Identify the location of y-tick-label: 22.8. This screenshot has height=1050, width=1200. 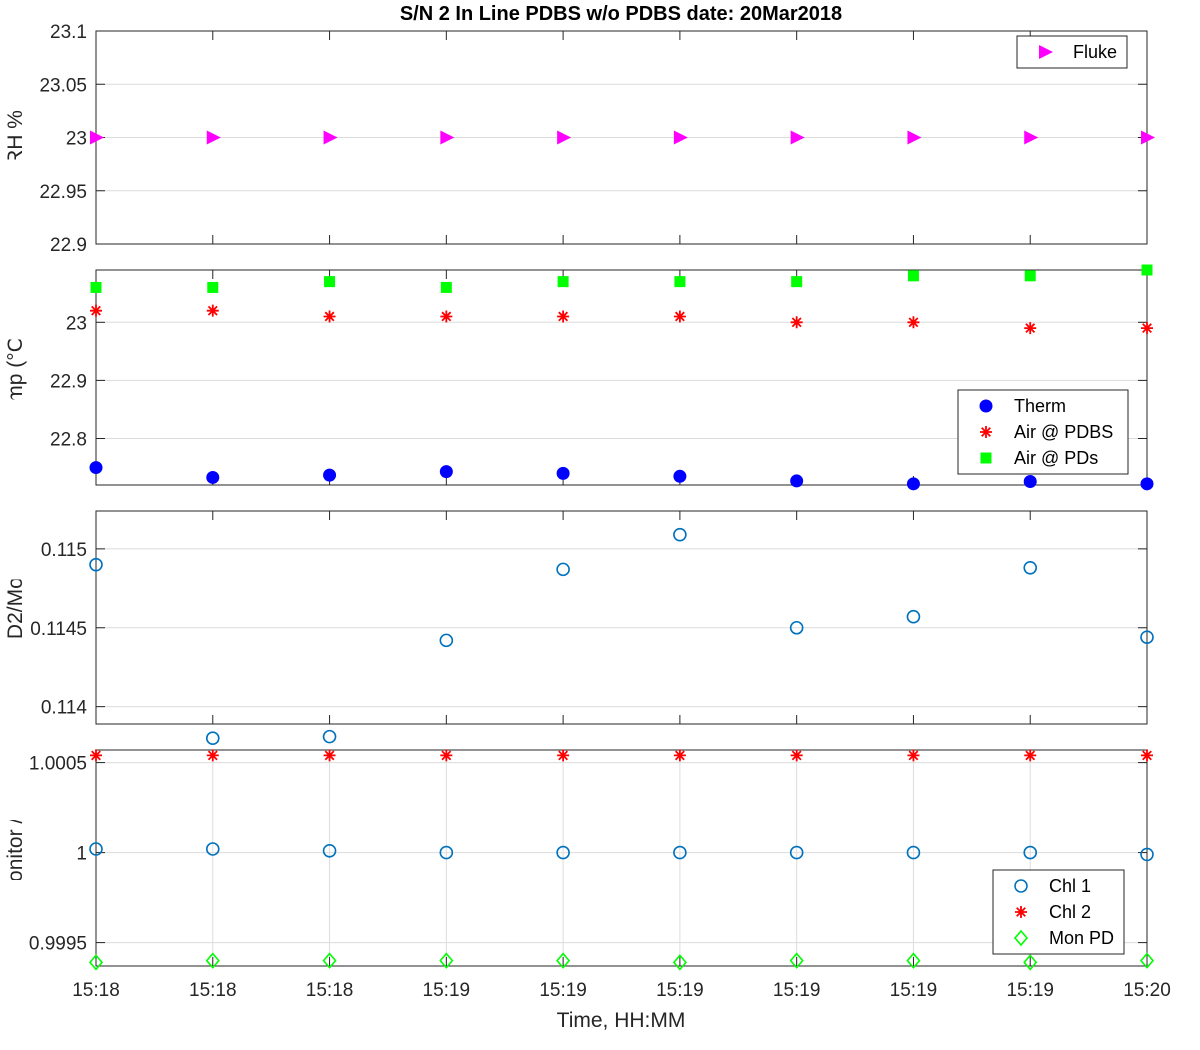
(68, 440).